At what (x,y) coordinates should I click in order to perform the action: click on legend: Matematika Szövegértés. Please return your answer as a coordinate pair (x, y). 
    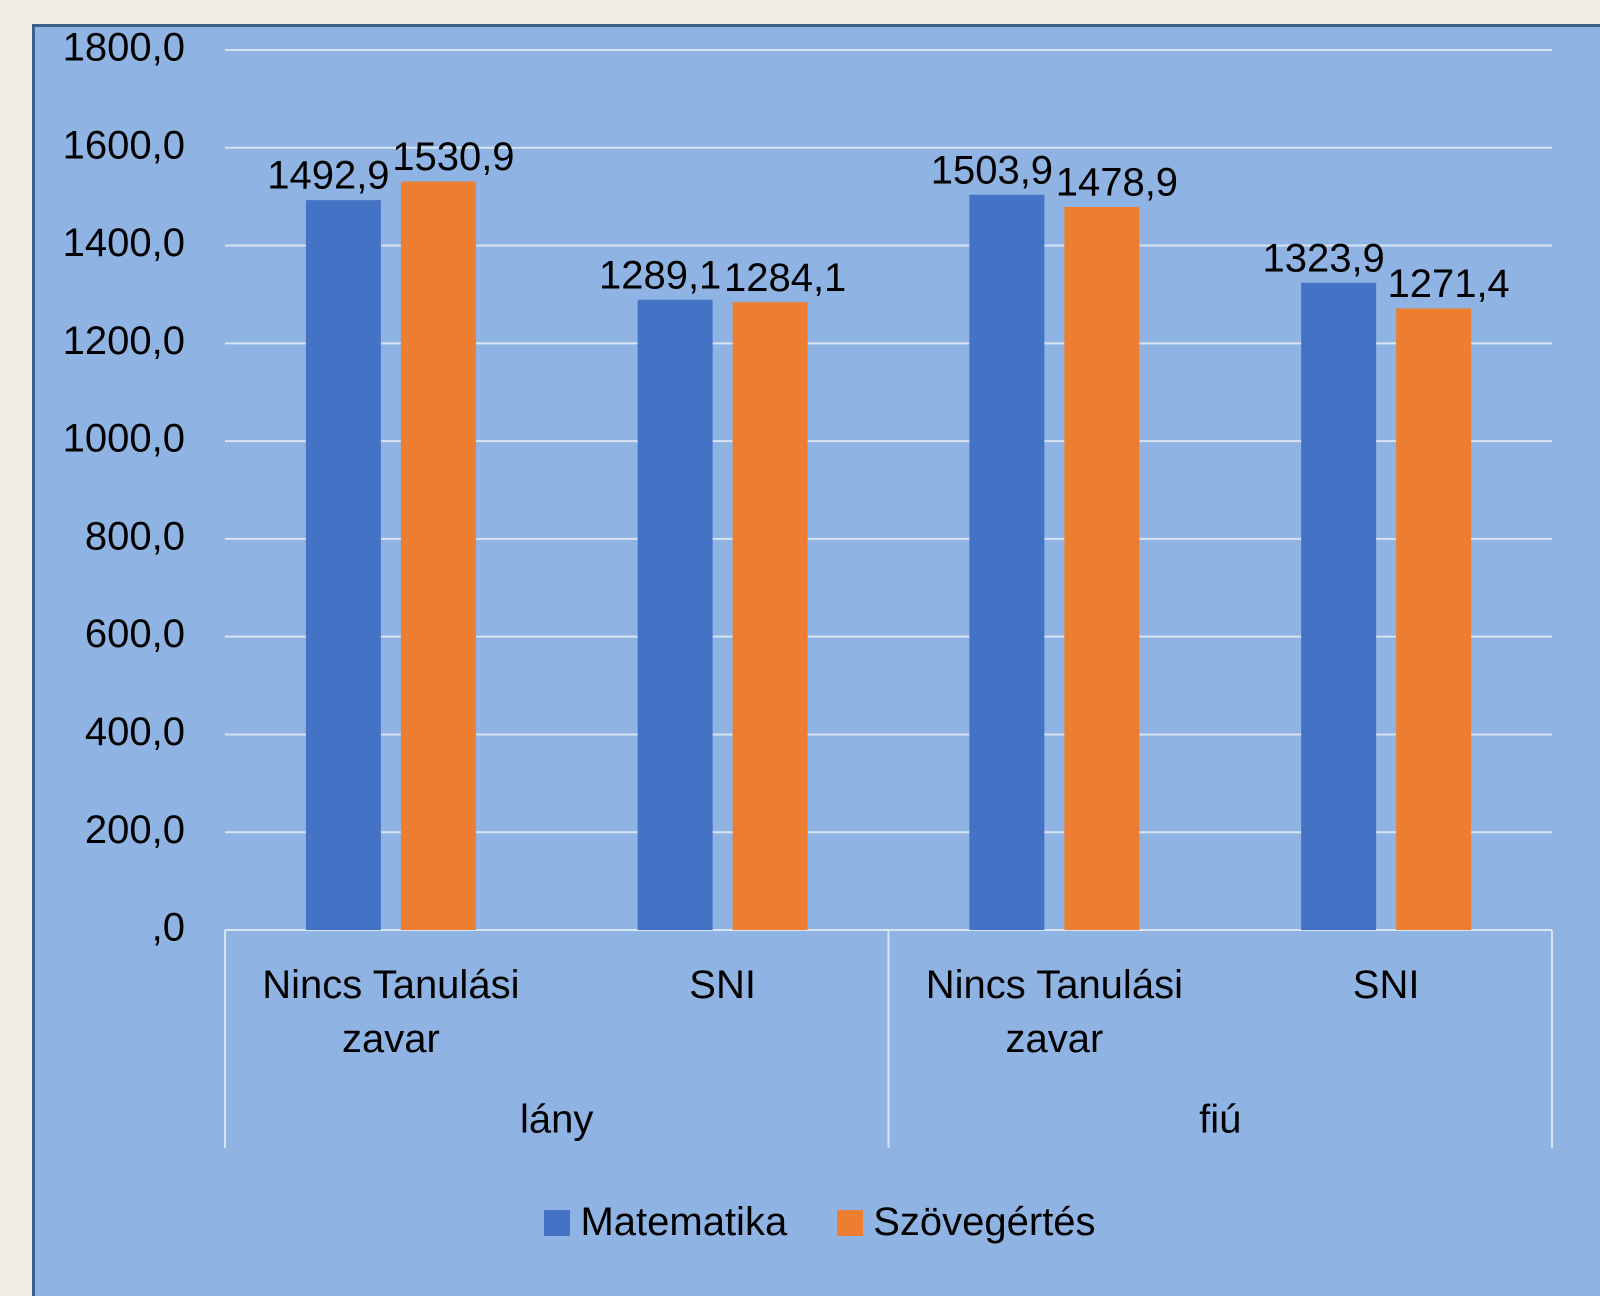
    Looking at the image, I should click on (800, 1222).